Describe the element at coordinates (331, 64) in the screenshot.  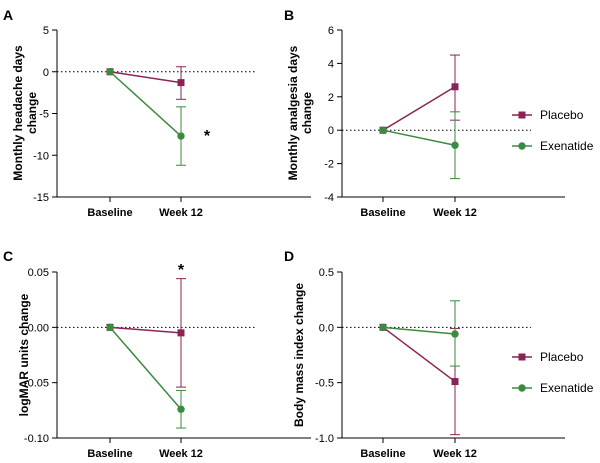
I see `y-tick-label: 4` at that location.